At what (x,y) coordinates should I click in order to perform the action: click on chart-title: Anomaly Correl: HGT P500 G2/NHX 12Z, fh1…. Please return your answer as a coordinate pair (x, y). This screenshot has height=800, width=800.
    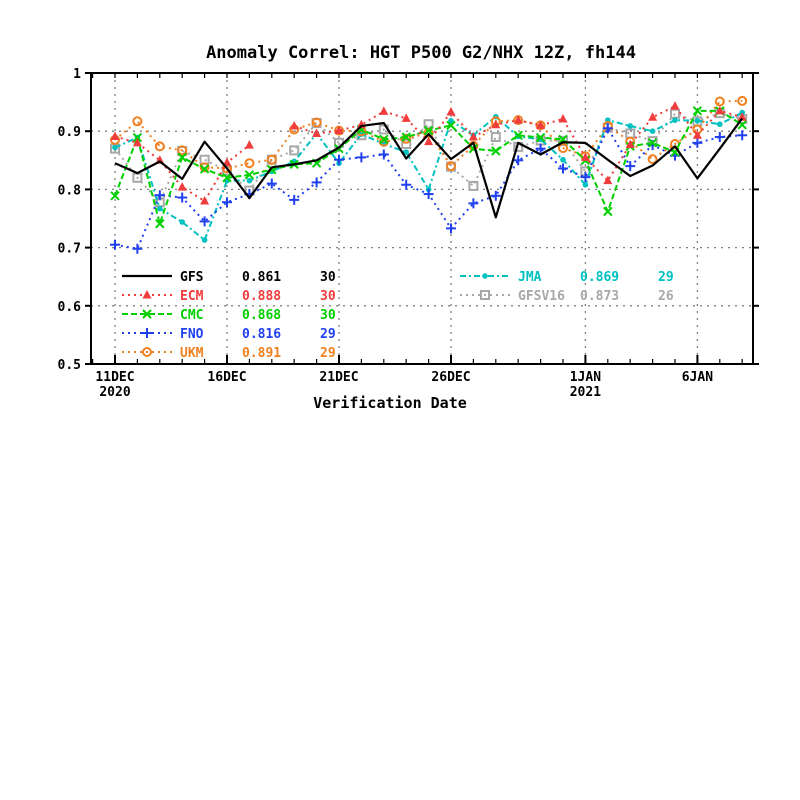
    Looking at the image, I should click on (421, 53).